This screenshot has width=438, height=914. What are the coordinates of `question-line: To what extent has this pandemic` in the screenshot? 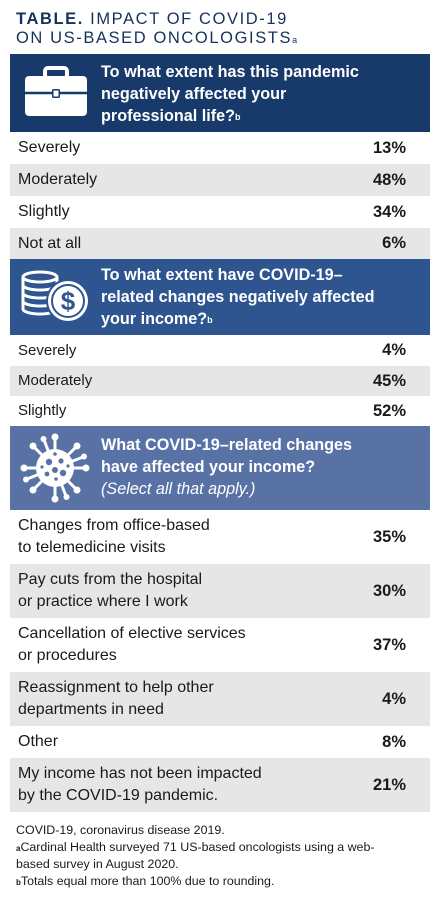 It's located at (230, 72).